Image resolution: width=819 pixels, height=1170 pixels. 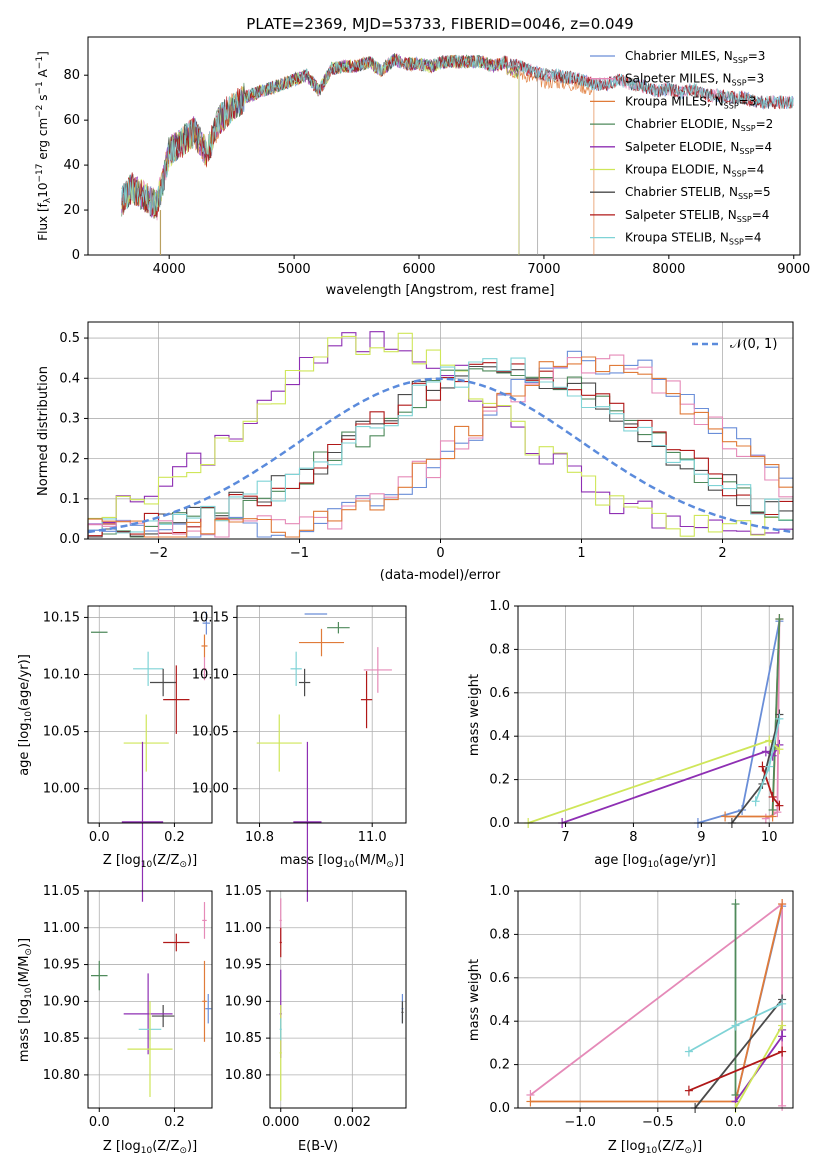 What do you see at coordinates (439, 455) in the screenshot?
I see `normal-curve` at bounding box center [439, 455].